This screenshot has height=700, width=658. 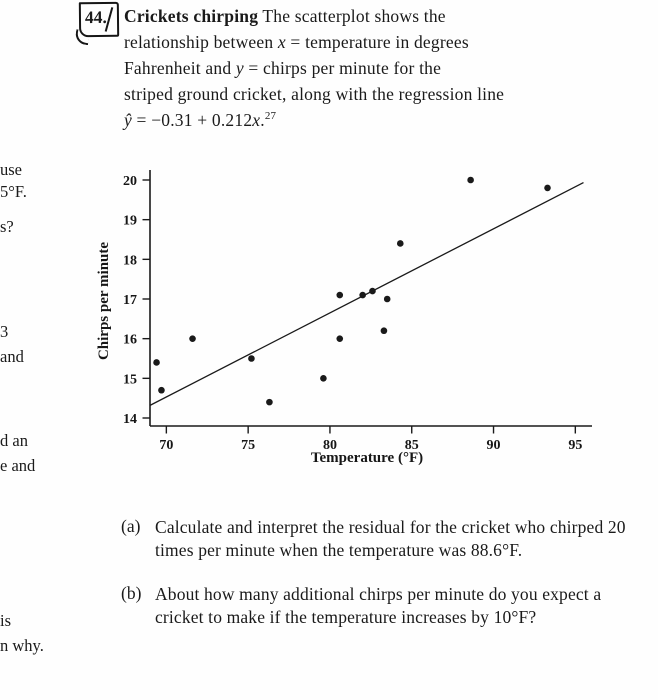 What do you see at coordinates (248, 445) in the screenshot?
I see `x-tick-label: 75` at bounding box center [248, 445].